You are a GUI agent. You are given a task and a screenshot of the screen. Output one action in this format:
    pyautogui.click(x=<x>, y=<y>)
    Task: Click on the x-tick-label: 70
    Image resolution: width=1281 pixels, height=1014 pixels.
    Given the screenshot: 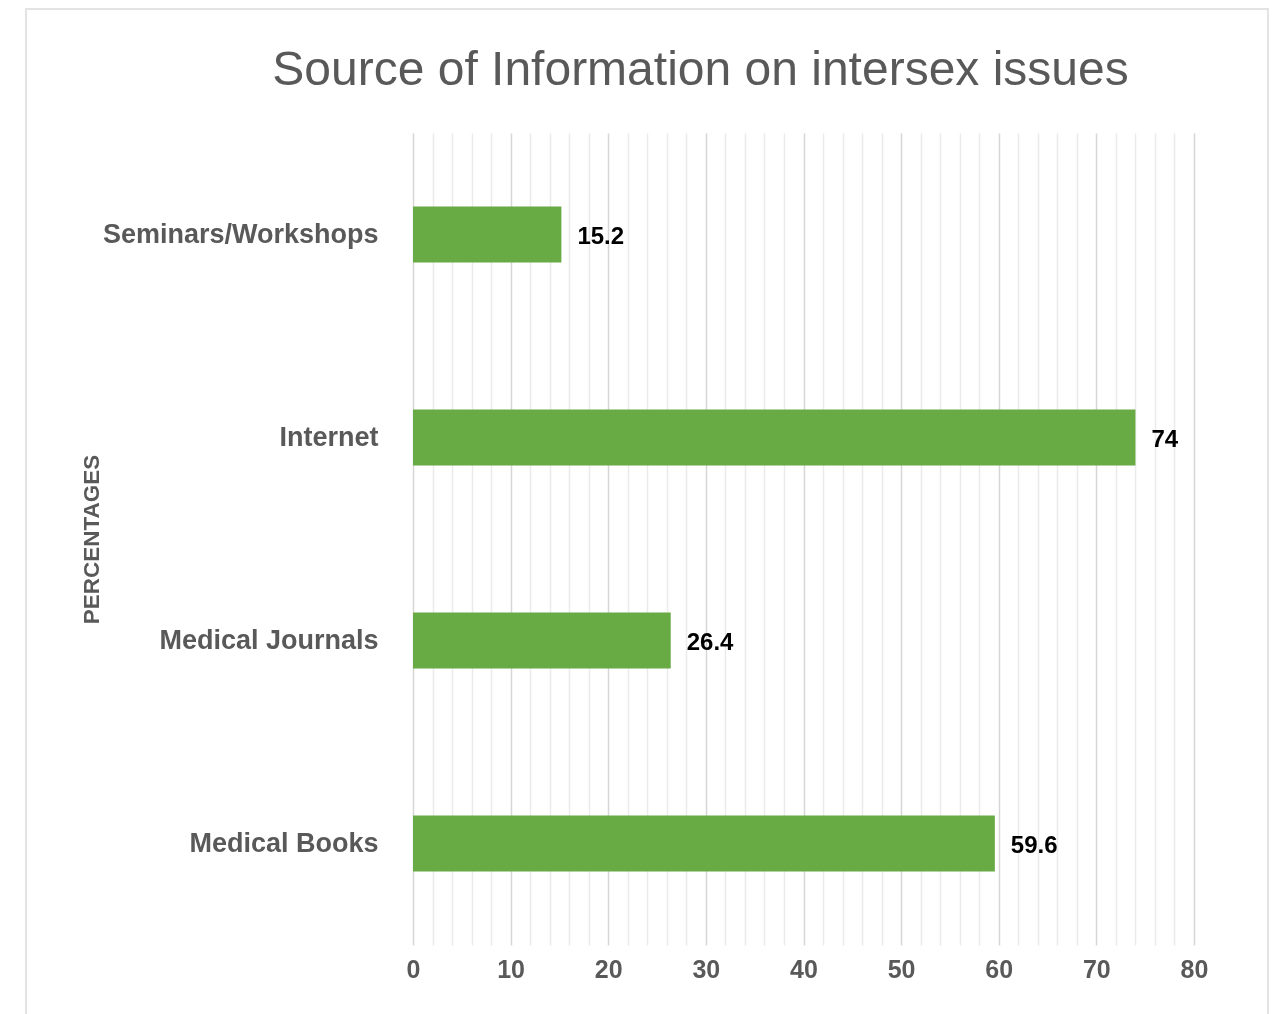 What is the action you would take?
    pyautogui.click(x=1096, y=968)
    